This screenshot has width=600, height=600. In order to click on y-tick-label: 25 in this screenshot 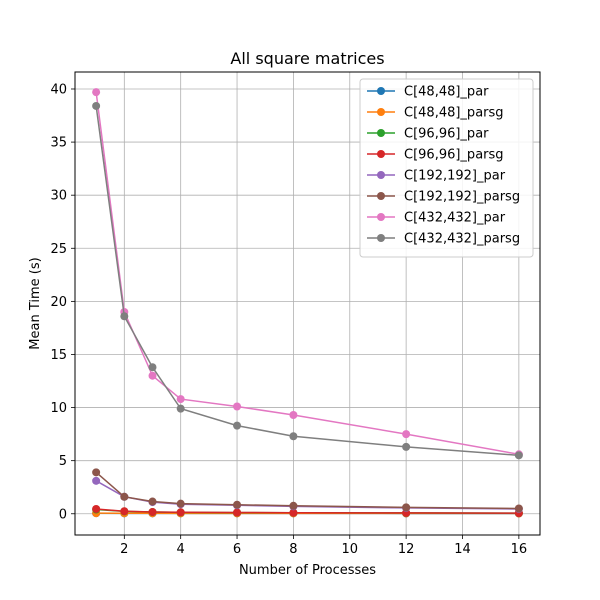, I will do `click(58, 249)`.